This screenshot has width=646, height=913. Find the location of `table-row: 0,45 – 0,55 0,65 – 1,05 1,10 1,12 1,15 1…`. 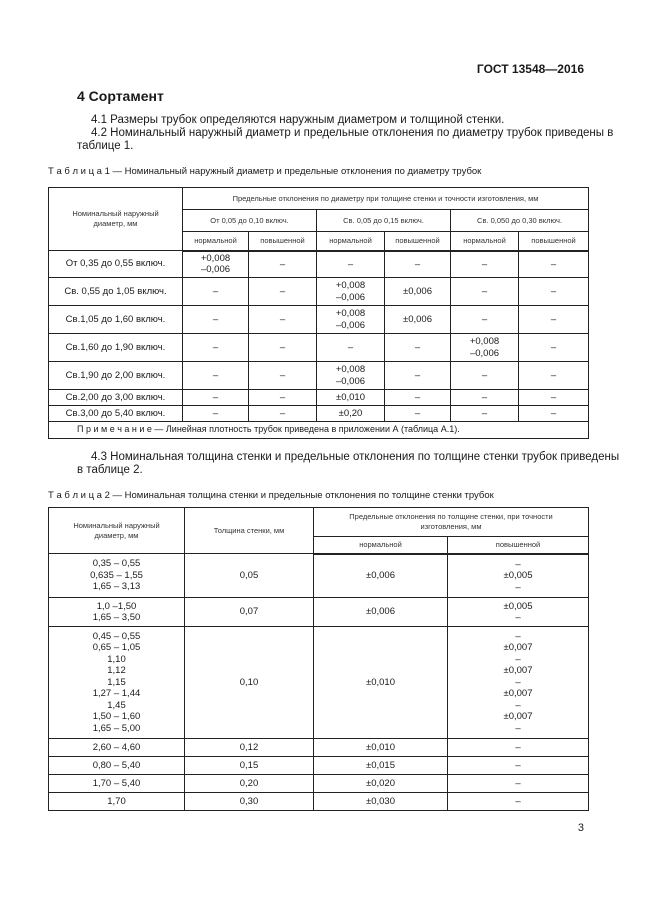

table-row: 0,45 – 0,55 0,65 – 1,05 1,10 1,12 1,15 1… is located at coordinates (319, 682).